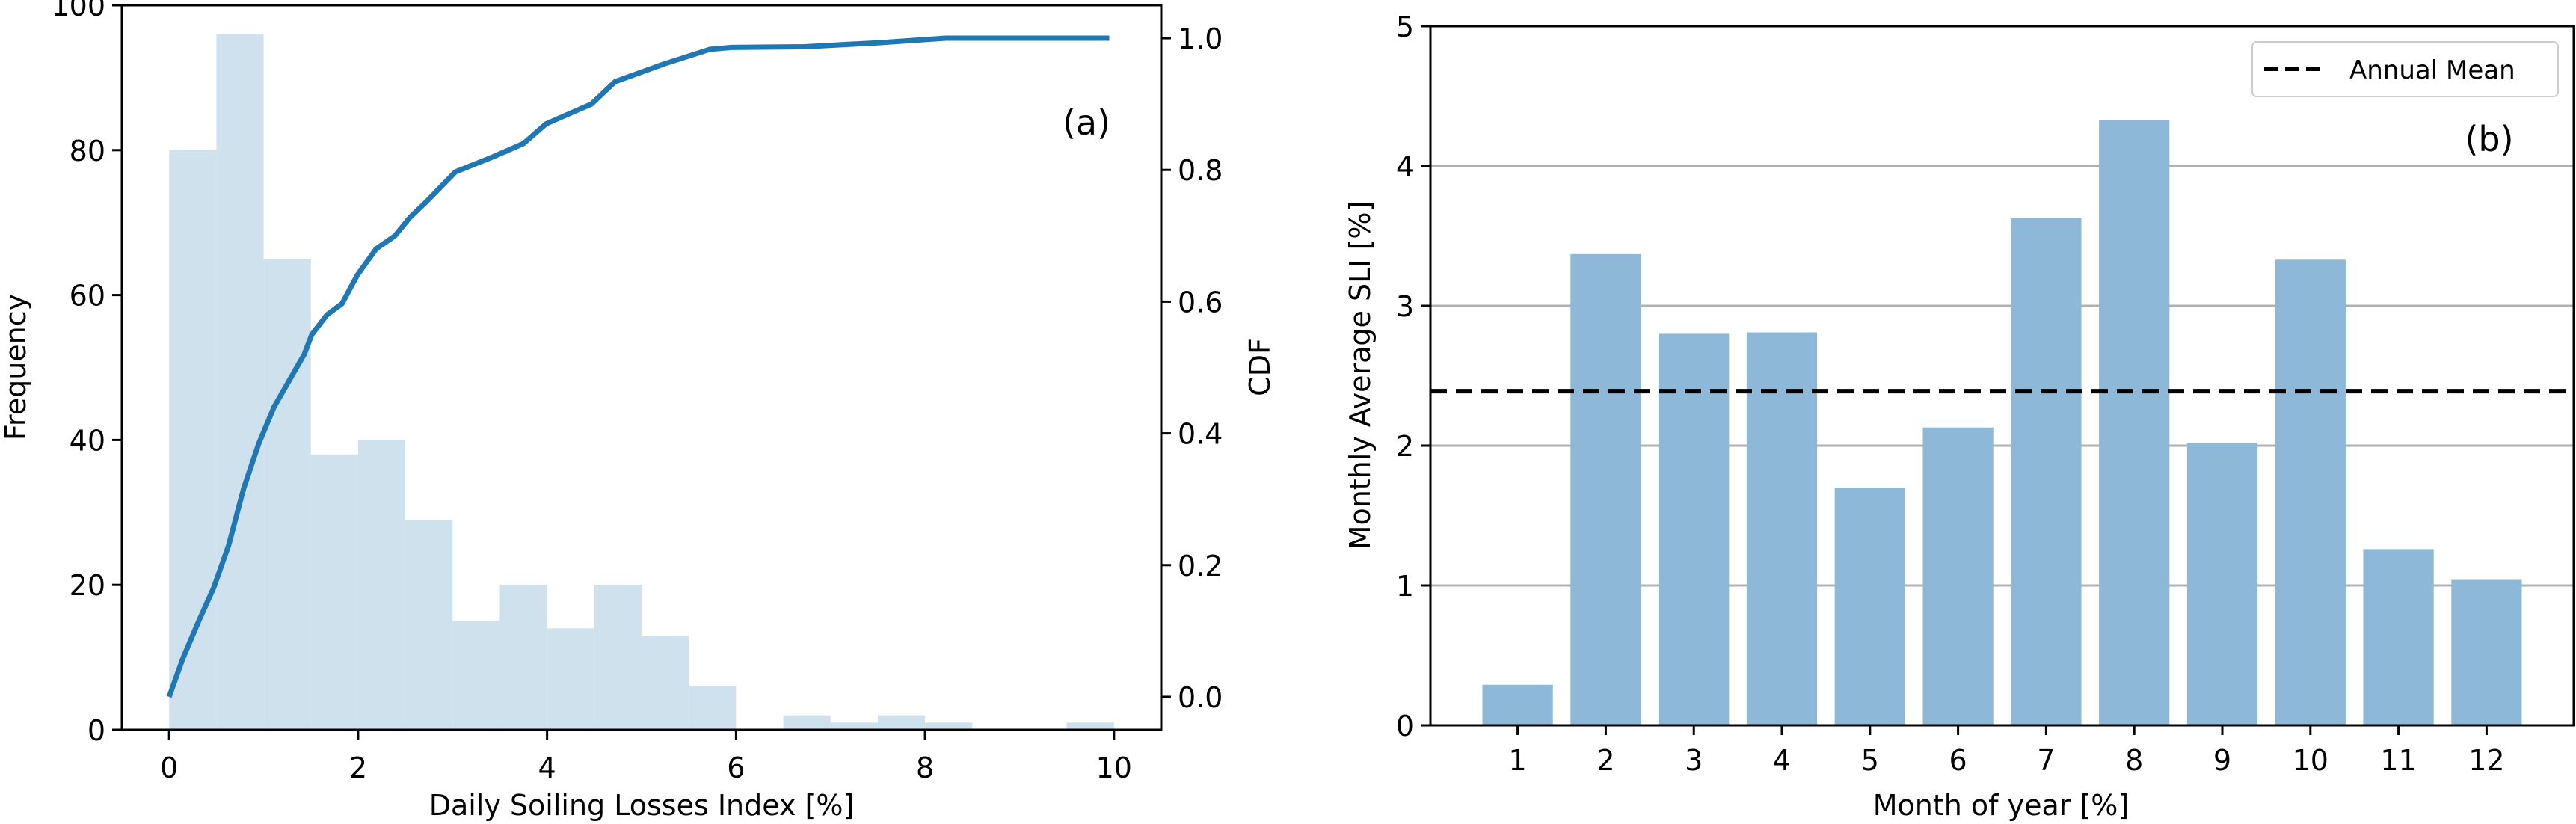 This screenshot has width=2576, height=824. What do you see at coordinates (87, 296) in the screenshot?
I see `y-tick-label: 60` at bounding box center [87, 296].